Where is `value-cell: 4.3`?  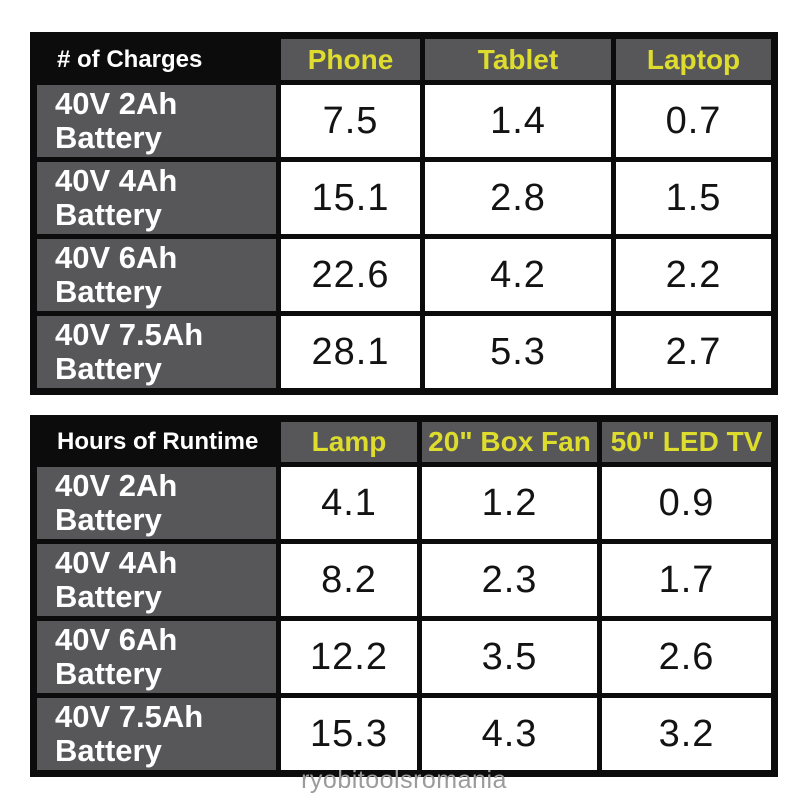 value-cell: 4.3 is located at coordinates (509, 734).